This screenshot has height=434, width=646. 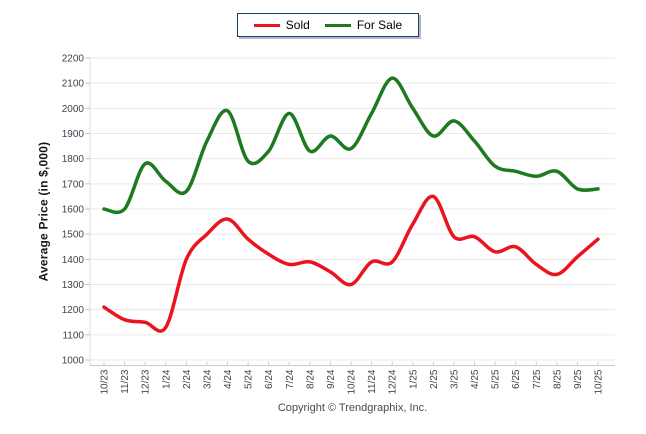 I want to click on x-tick-label: 1/25, so click(x=413, y=379).